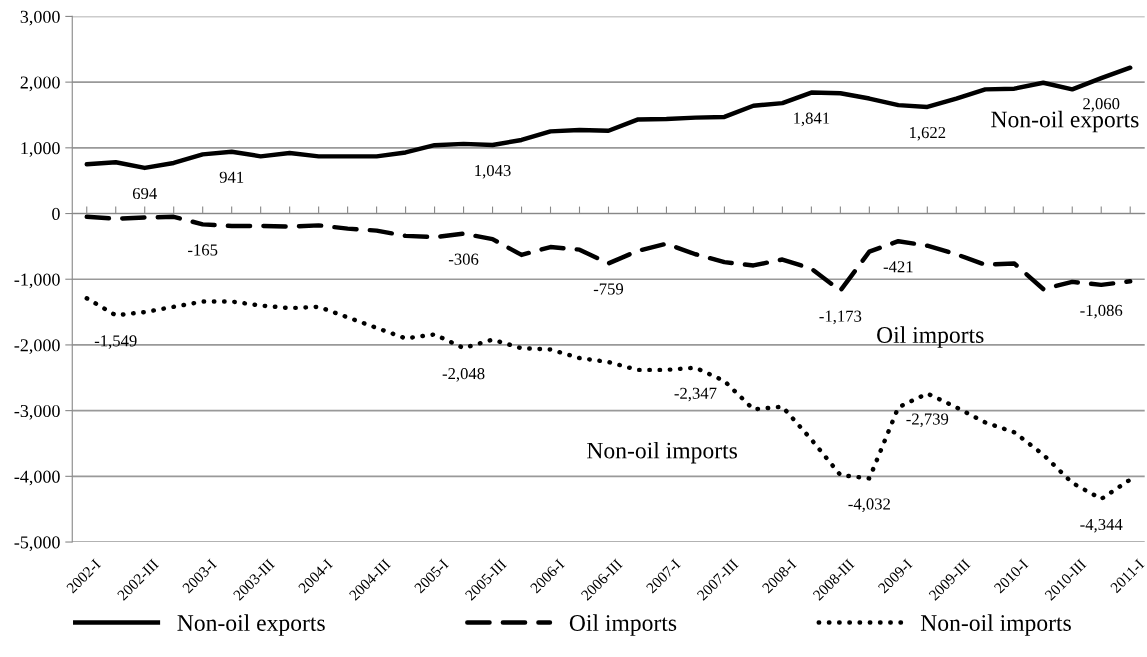 The image size is (1147, 657). I want to click on data-label: 1,841, so click(812, 119).